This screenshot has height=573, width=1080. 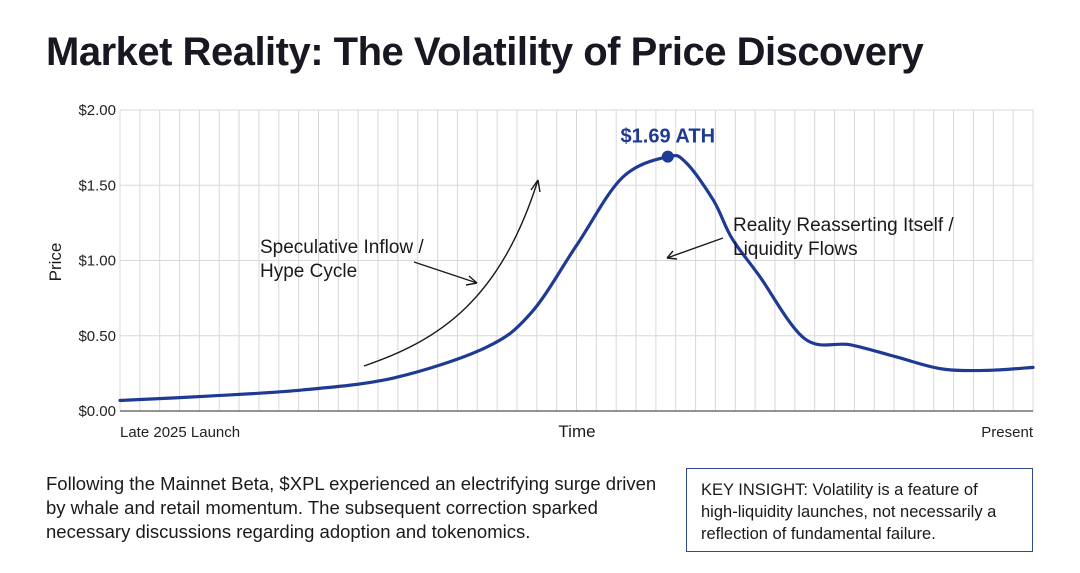 I want to click on x-axis-ticks: Late 2025 Launch Present, so click(x=577, y=432).